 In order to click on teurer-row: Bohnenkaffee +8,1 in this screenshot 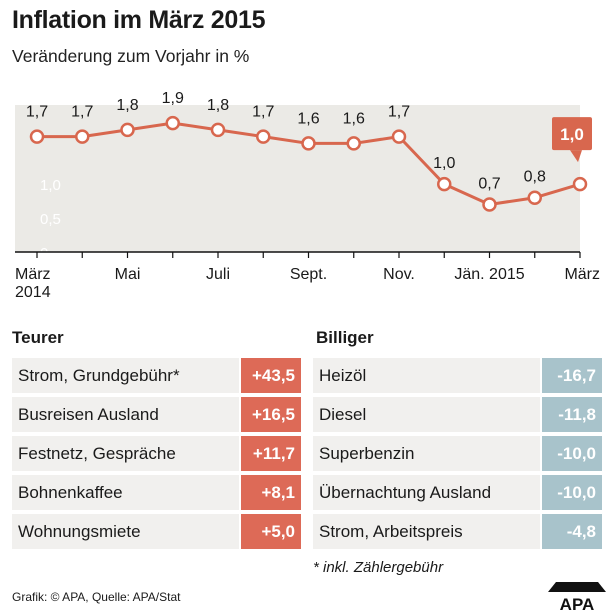, I will do `click(156, 492)`.